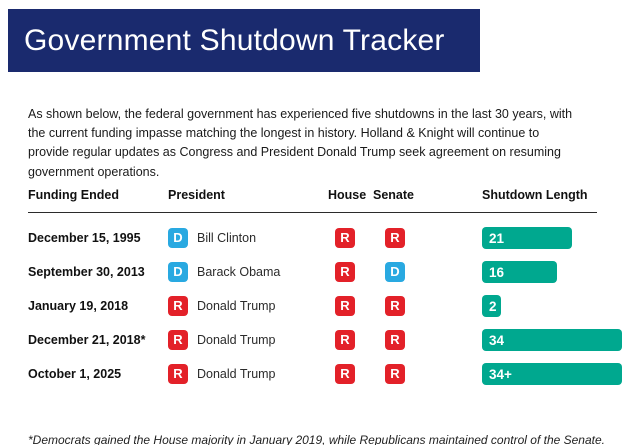 This screenshot has height=445, width=624. I want to click on shutdown-length-bar: 34+, so click(552, 374).